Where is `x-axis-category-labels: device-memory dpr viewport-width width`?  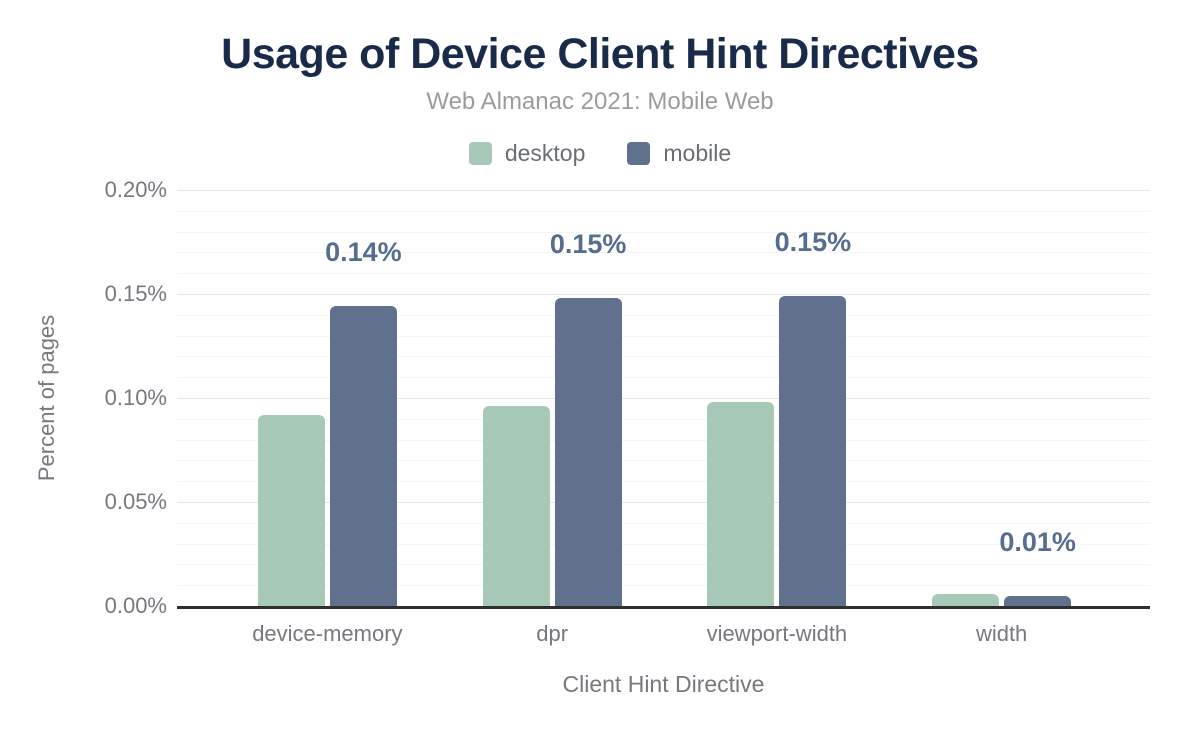
x-axis-category-labels: device-memory dpr viewport-width width is located at coordinates (664, 634).